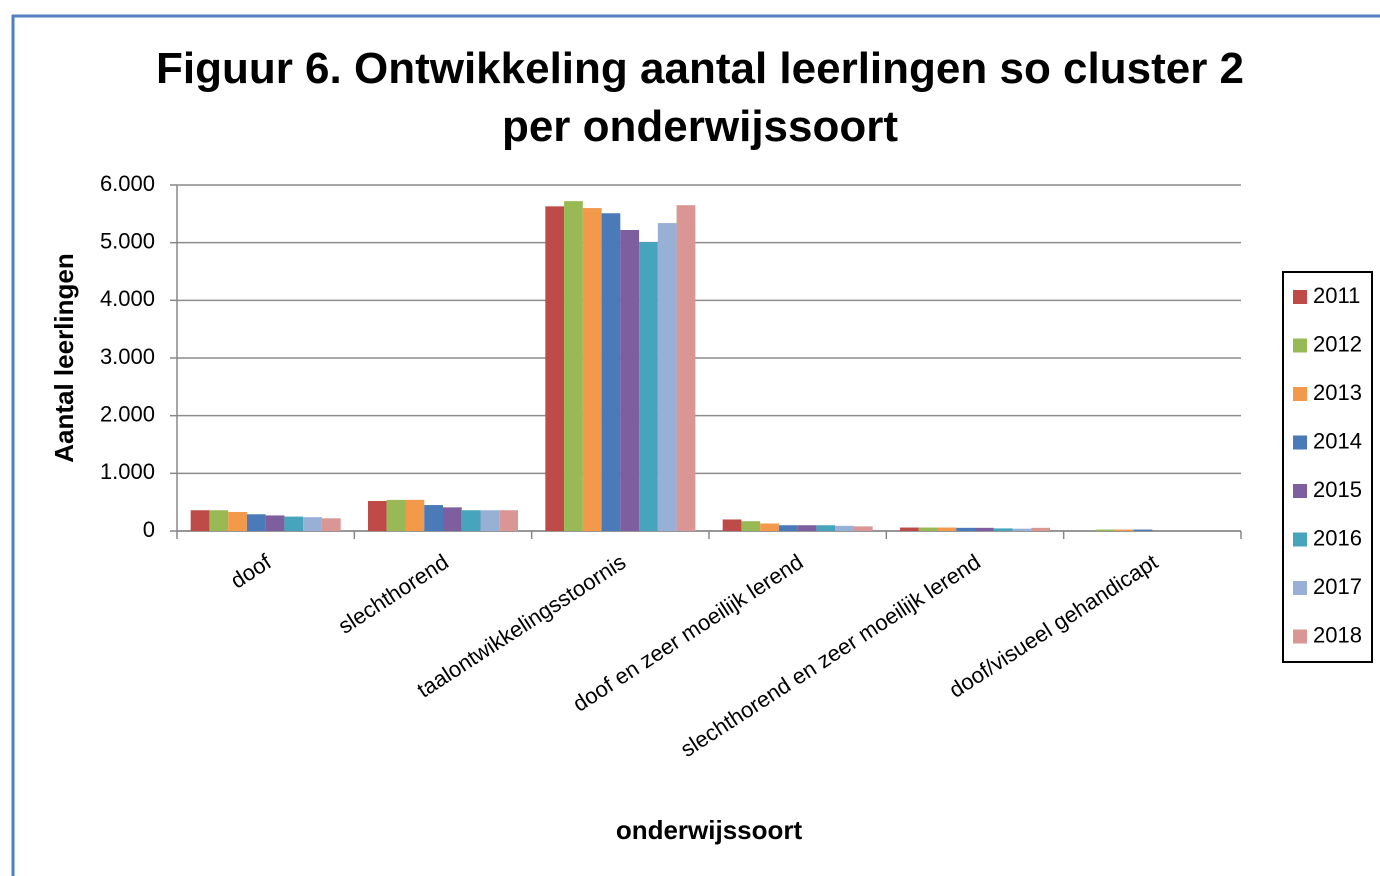  Describe the element at coordinates (1327, 467) in the screenshot. I see `legend-box` at that location.